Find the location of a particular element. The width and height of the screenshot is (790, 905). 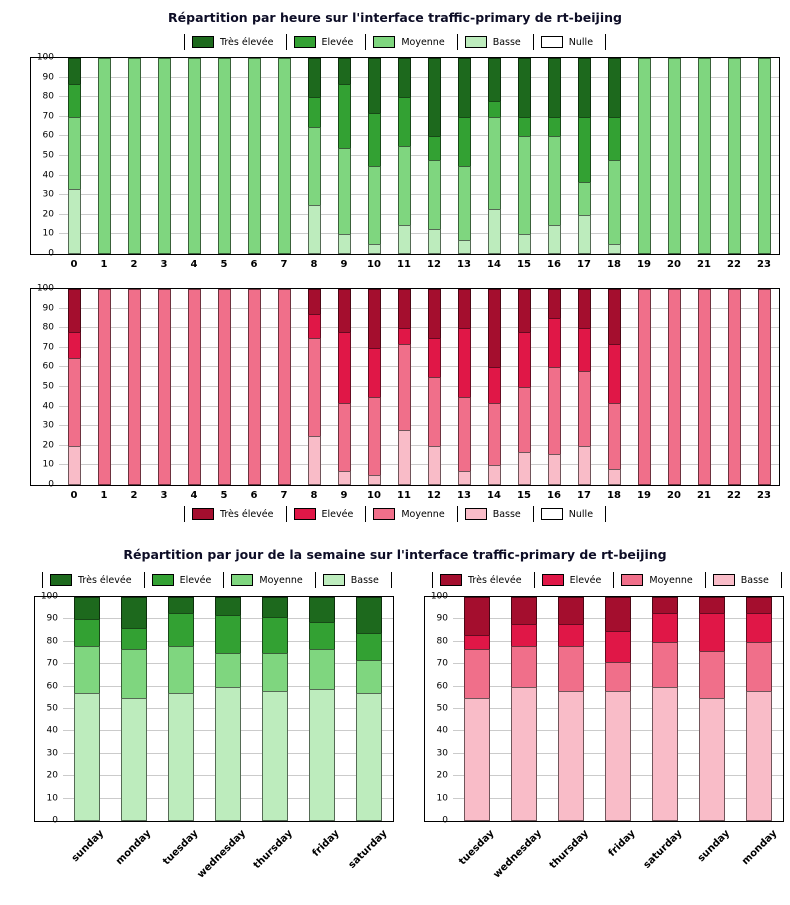

x-tick-label: 9 is located at coordinates (344, 495).